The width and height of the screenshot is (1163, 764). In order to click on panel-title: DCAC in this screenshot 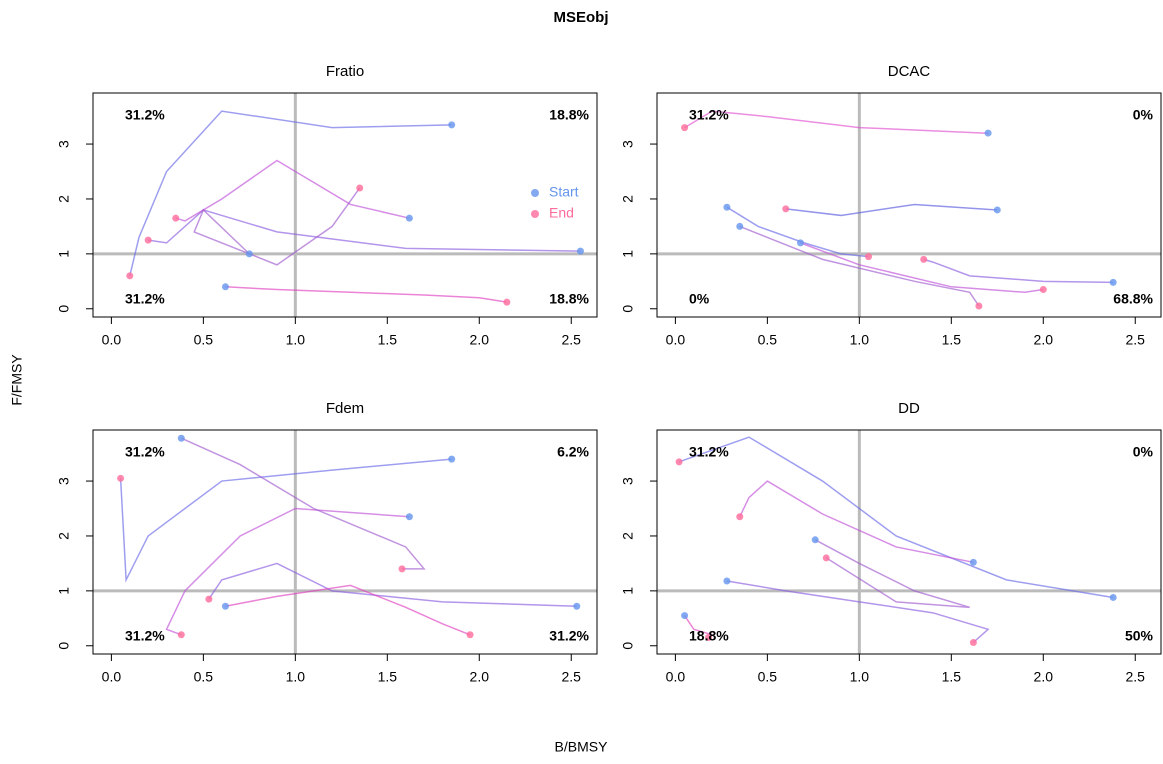, I will do `click(909, 71)`.